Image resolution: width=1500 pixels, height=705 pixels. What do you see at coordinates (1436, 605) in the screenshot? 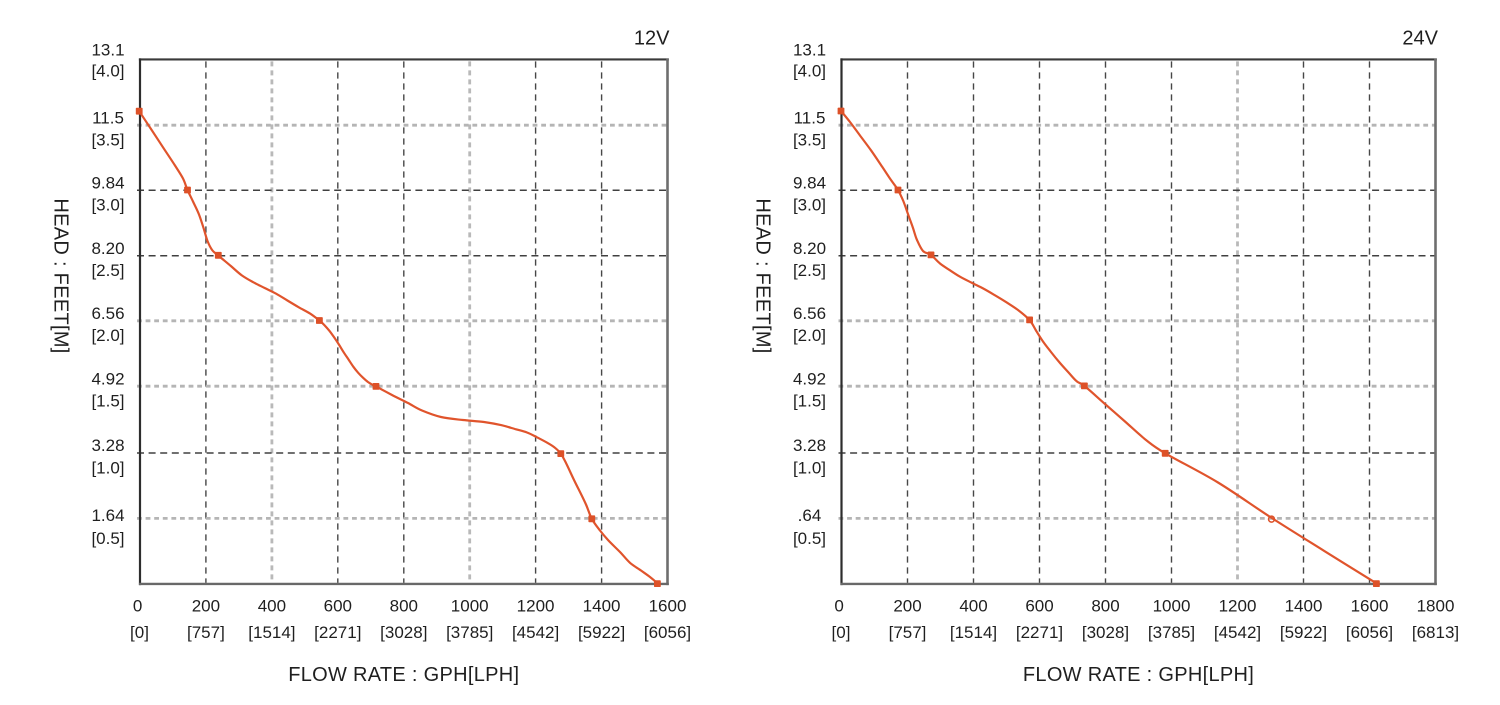
I see `svg-text: 1800` at bounding box center [1436, 605].